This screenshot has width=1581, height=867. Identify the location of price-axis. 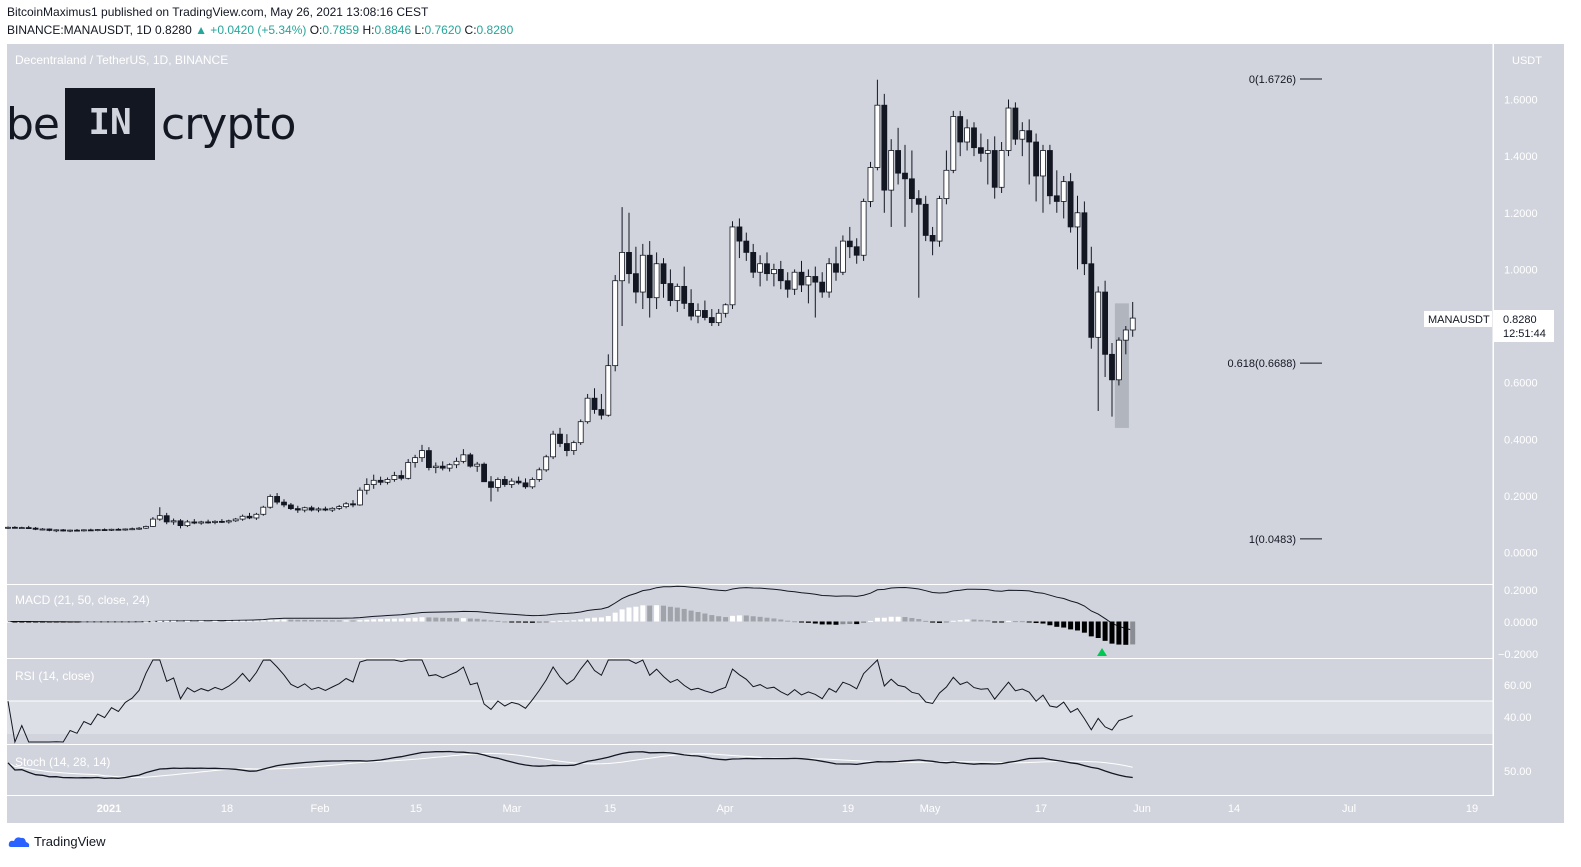
(1529, 420).